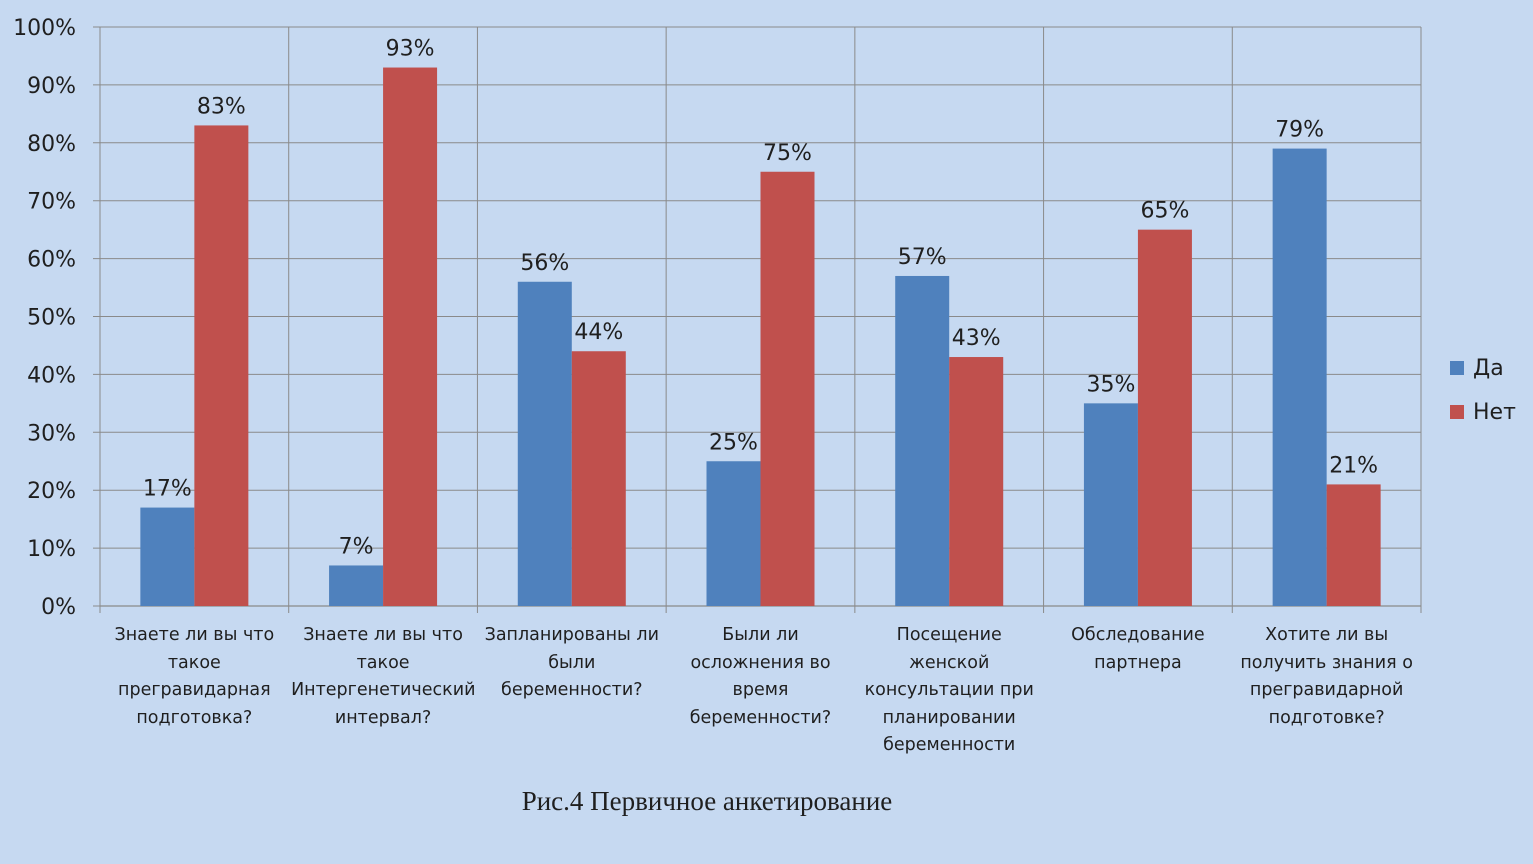 This screenshot has height=864, width=1533. Describe the element at coordinates (194, 717) in the screenshot. I see `category-label-line: подготовка?` at that location.